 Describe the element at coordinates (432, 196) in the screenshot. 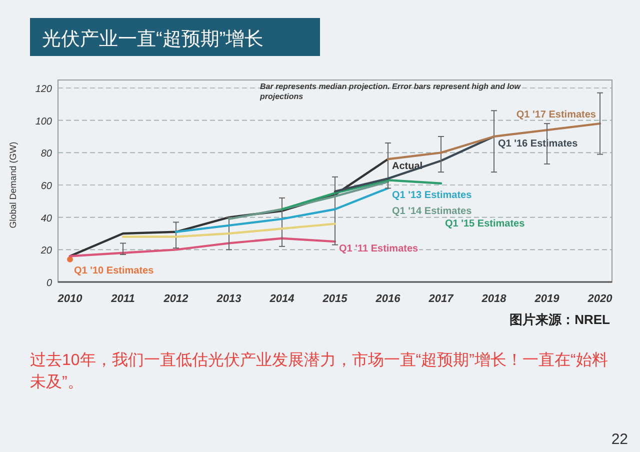

I see `series-label: Q1 '13 Estimates` at that location.